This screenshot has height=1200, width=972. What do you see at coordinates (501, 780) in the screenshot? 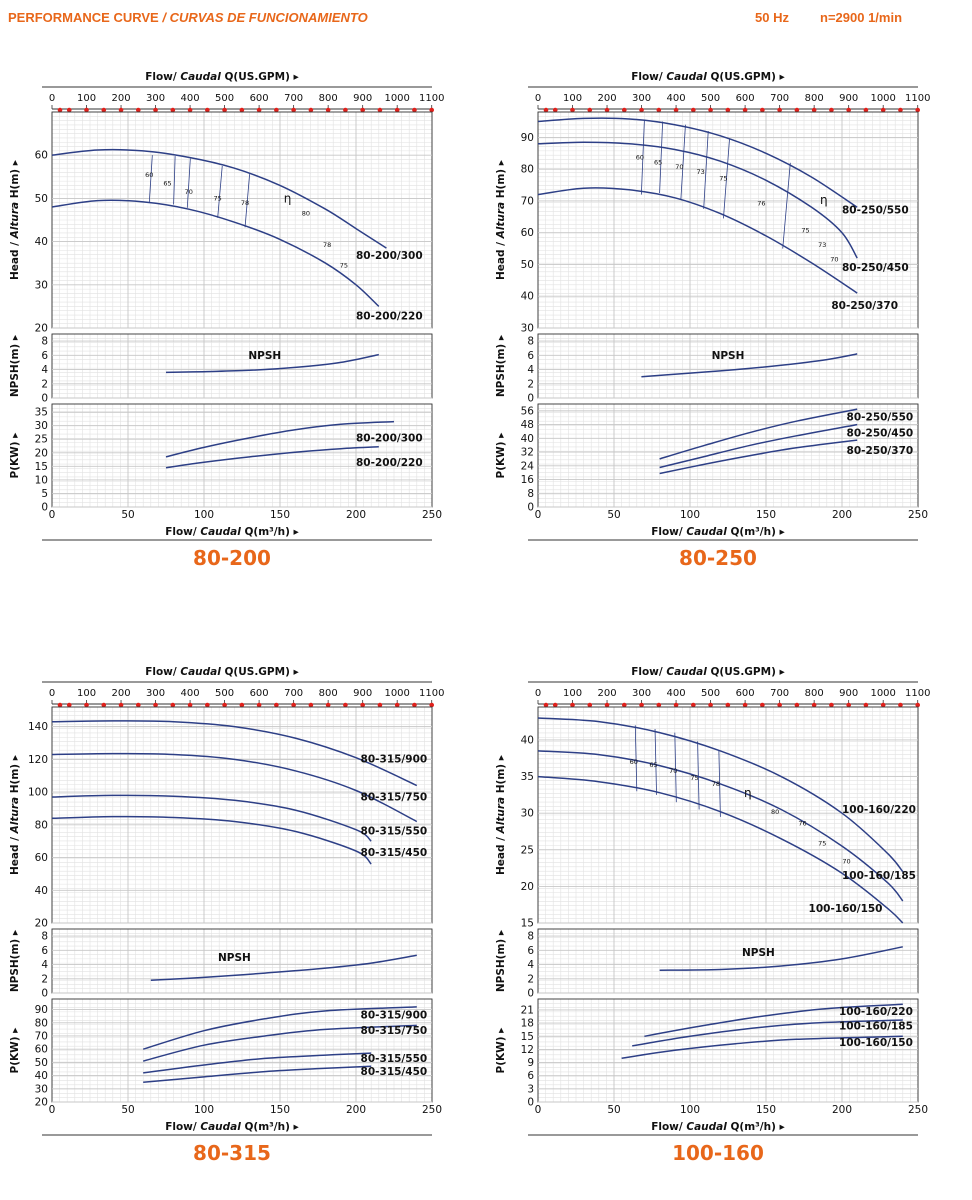
I see `head-ylabel-part: H(m)` at bounding box center [501, 780].